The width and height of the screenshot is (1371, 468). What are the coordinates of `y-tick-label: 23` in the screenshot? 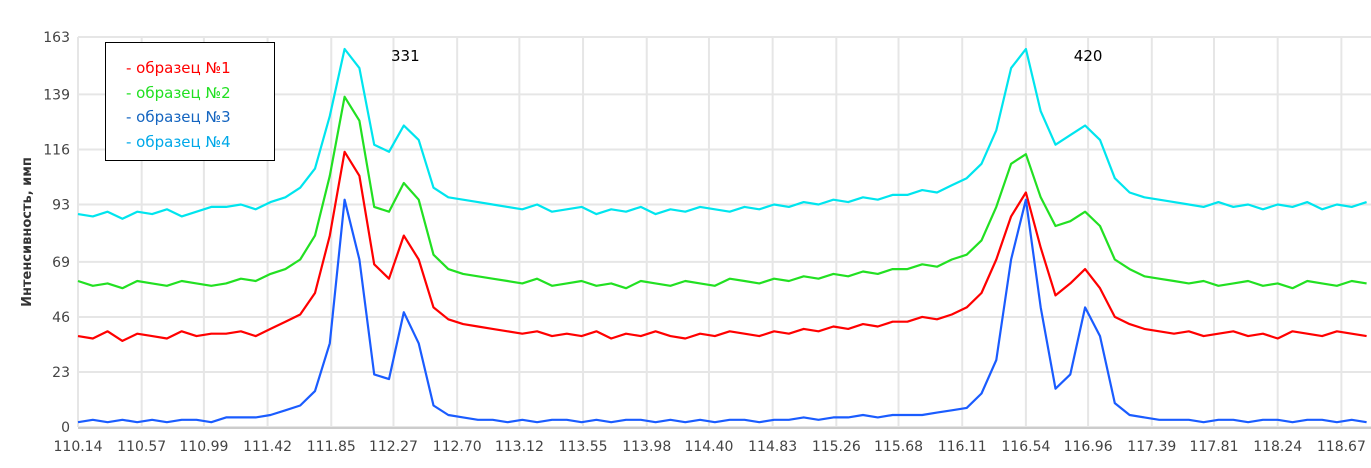 It's located at (61, 373).